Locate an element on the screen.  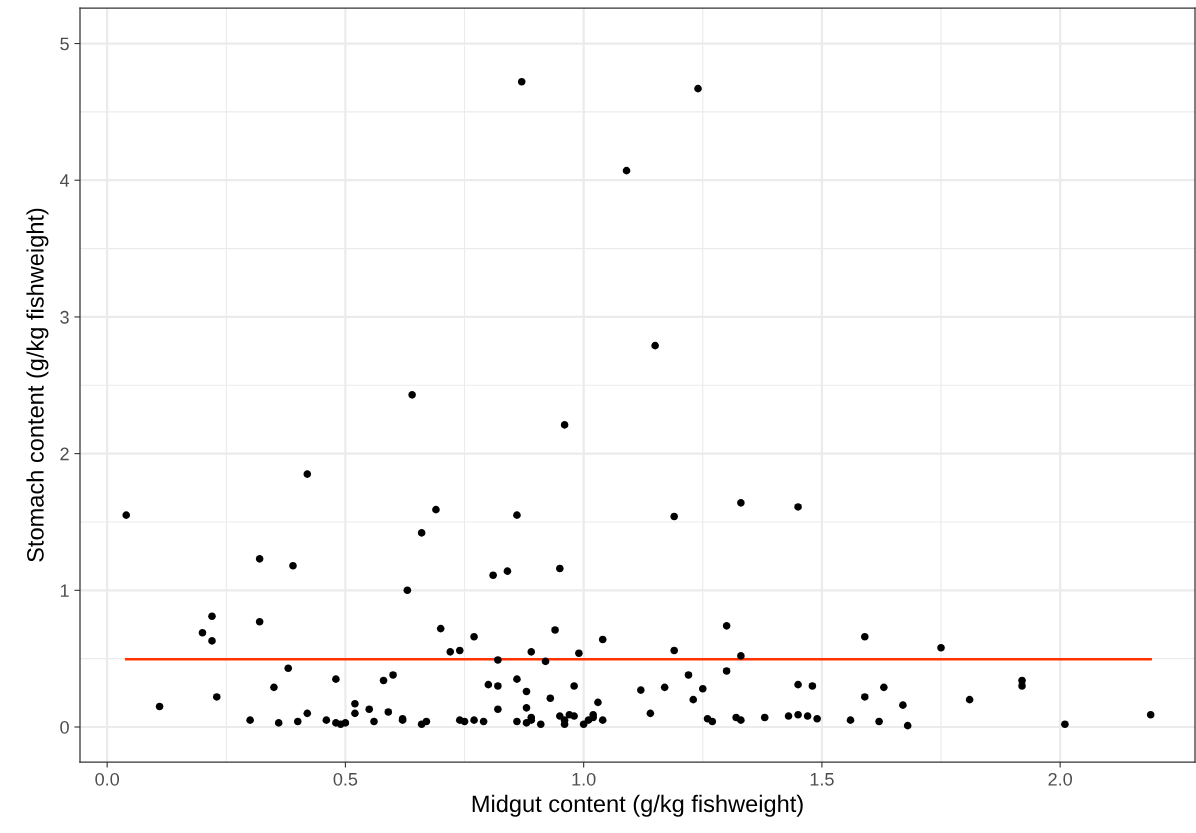
y-tick-label: 2 is located at coordinates (64, 454).